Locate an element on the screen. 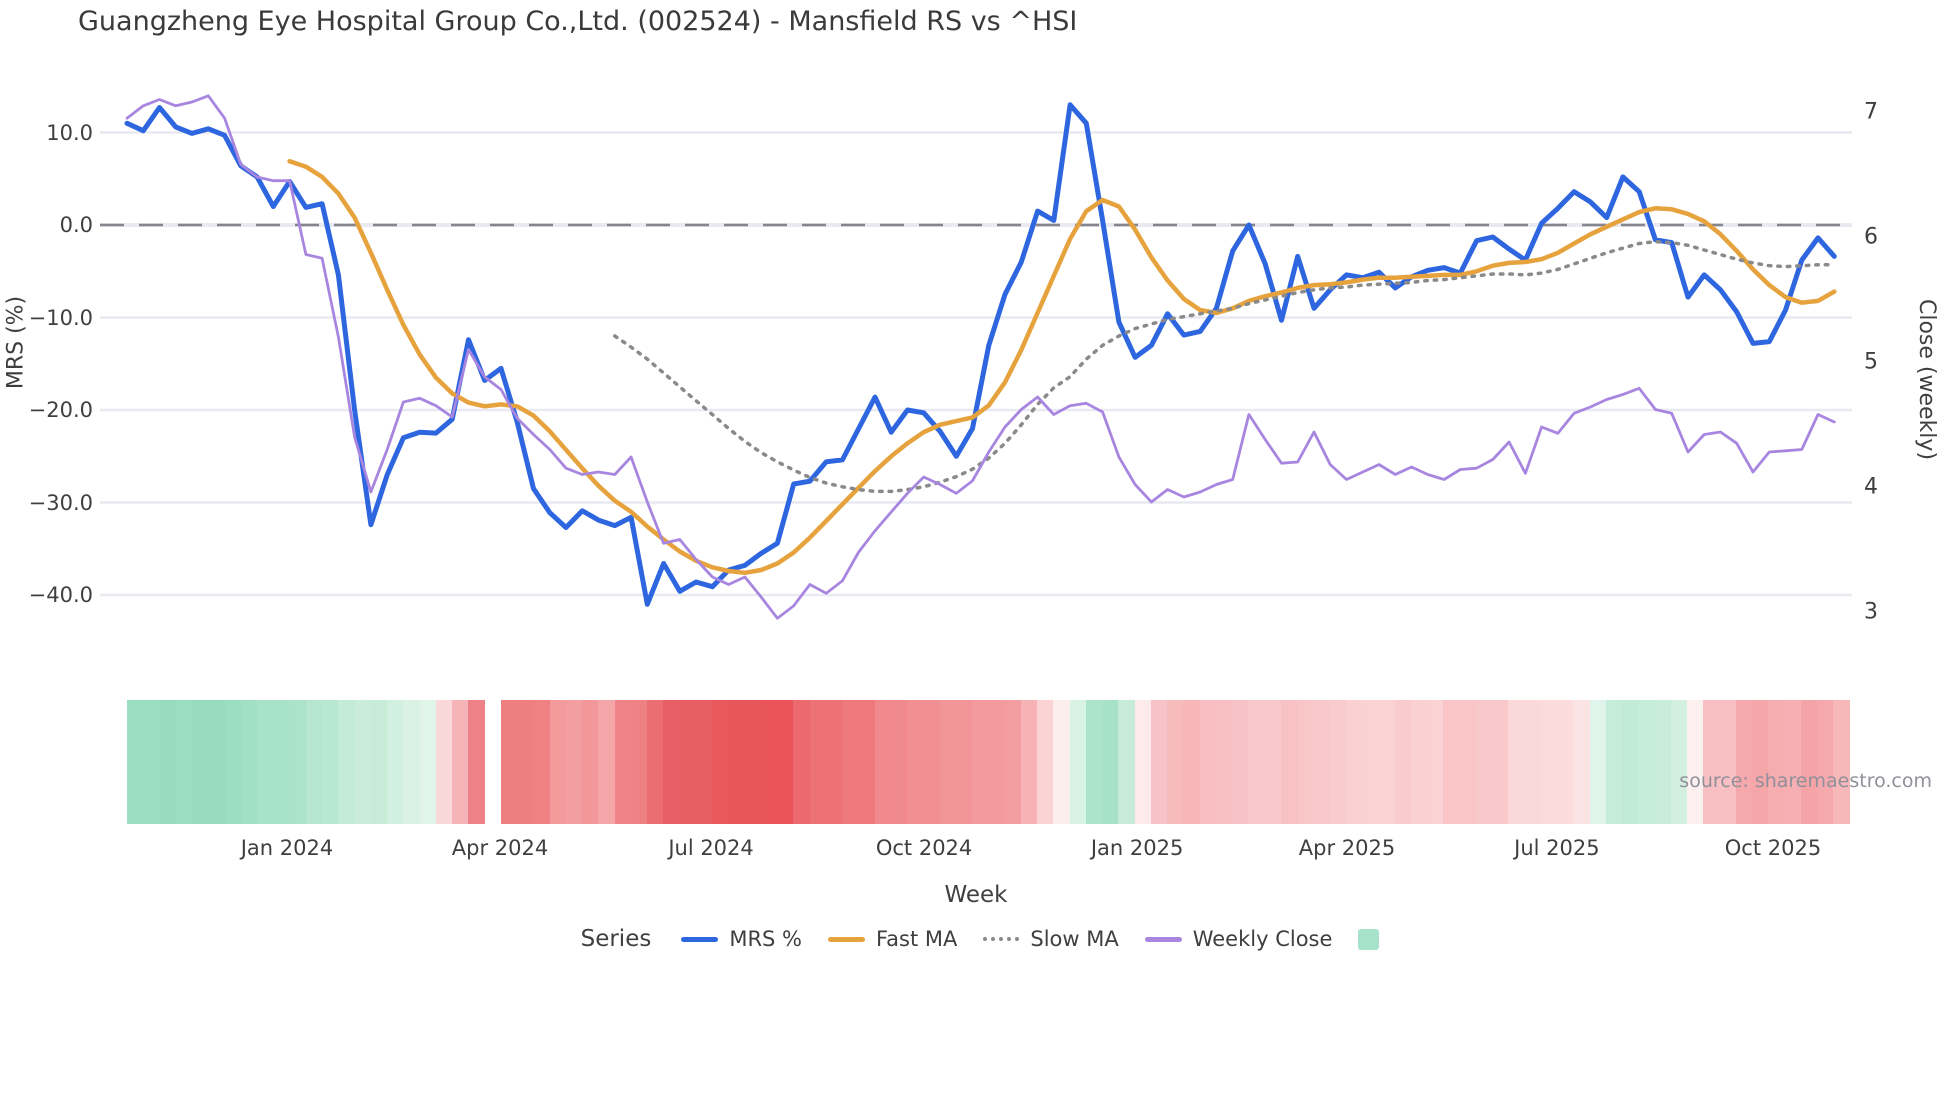  x-tick: Jan 2025 is located at coordinates (1137, 848).